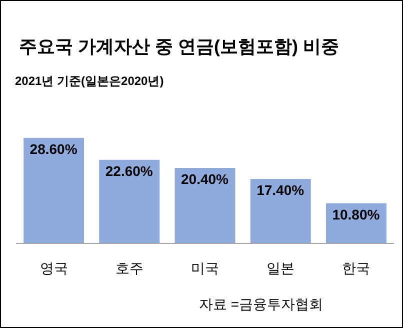  Describe the element at coordinates (205, 268) in the screenshot. I see `x-tick-label: 미국` at that location.